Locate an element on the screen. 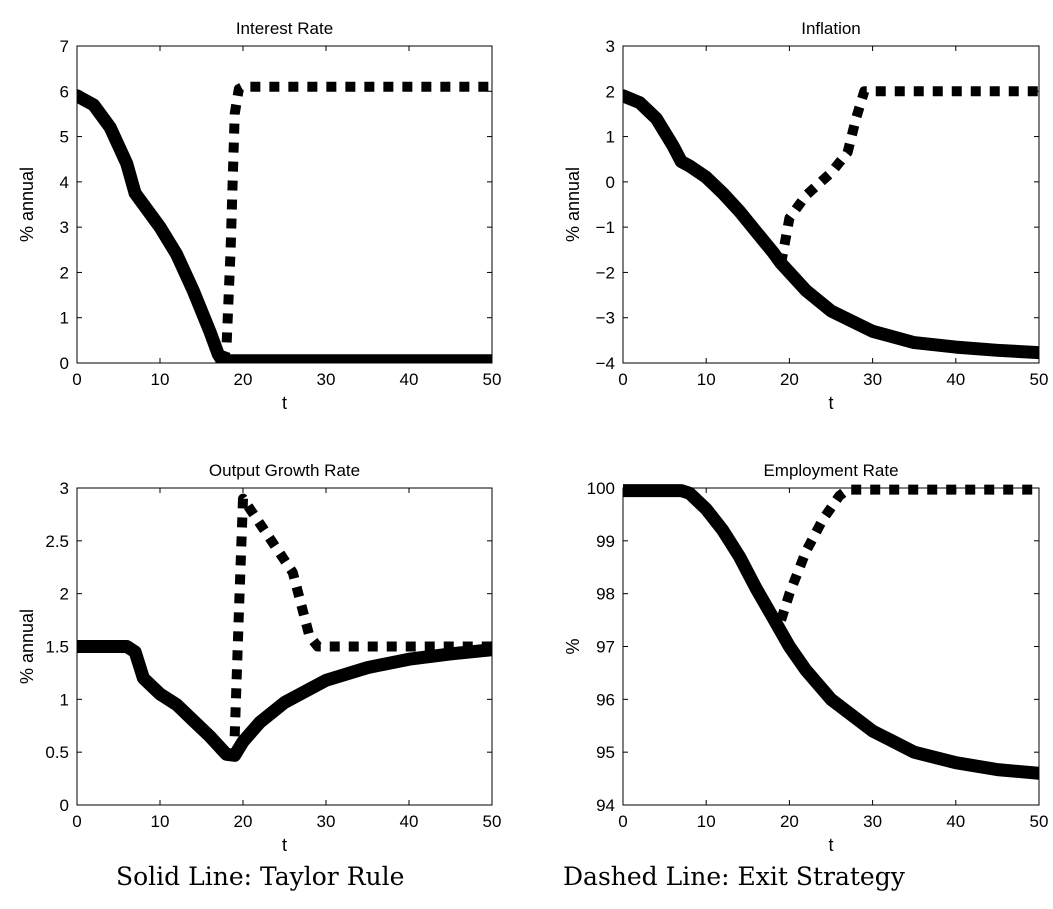 Image resolution: width=1053 pixels, height=909 pixels. interest-rate-x-axis-label: t is located at coordinates (284, 403).